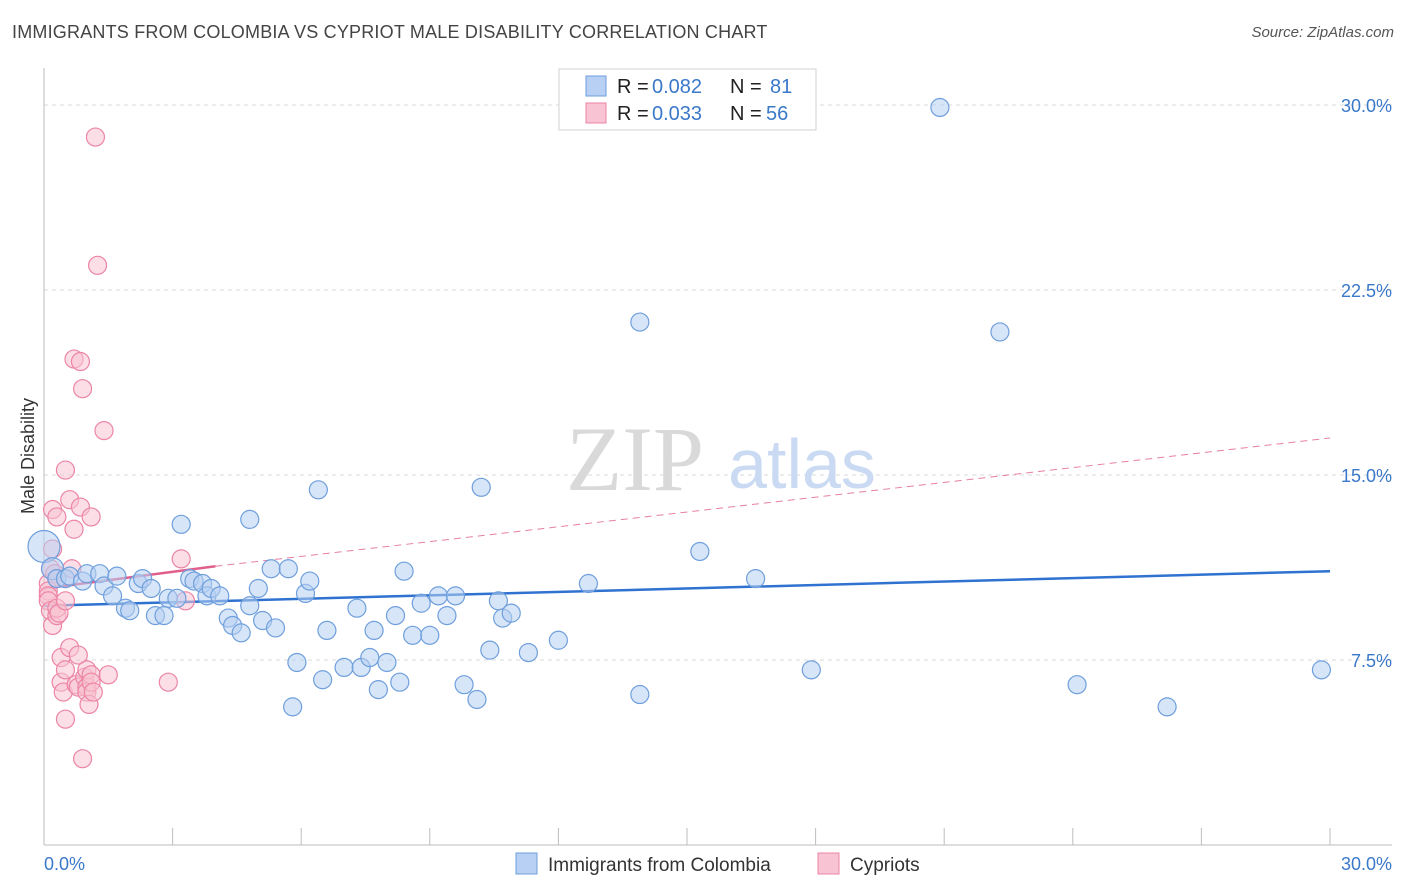 The image size is (1406, 892). What do you see at coordinates (781, 87) in the screenshot?
I see `legend-n-value-blue: 81` at bounding box center [781, 87].